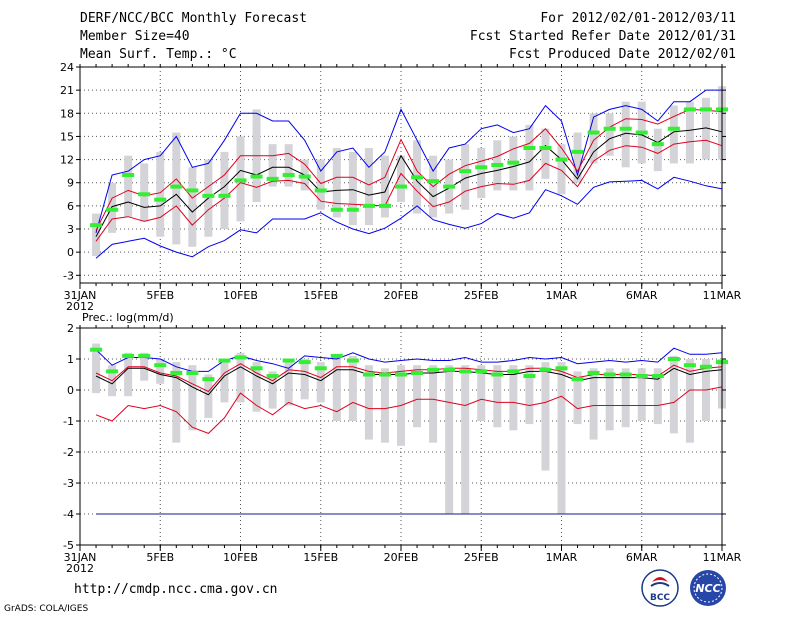 Image resolution: width=800 pixels, height=618 pixels. I want to click on software-credit: GrADS: COLA/IGES, so click(46, 609).